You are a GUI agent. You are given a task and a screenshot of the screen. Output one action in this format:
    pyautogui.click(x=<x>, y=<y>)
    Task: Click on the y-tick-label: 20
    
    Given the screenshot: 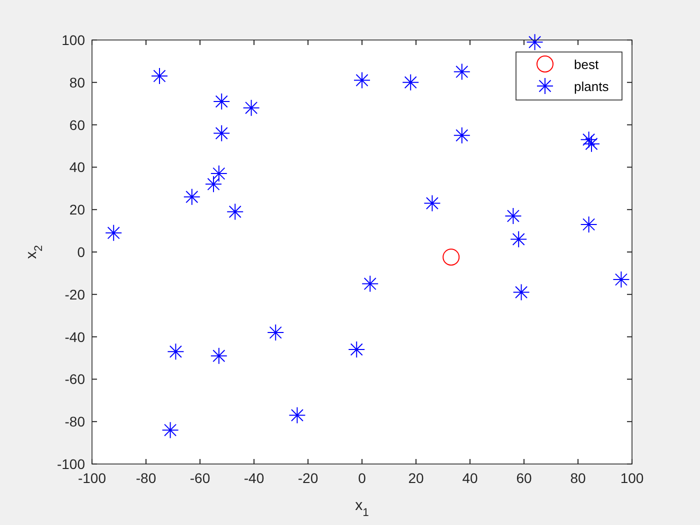 What is the action you would take?
    pyautogui.click(x=77, y=210)
    